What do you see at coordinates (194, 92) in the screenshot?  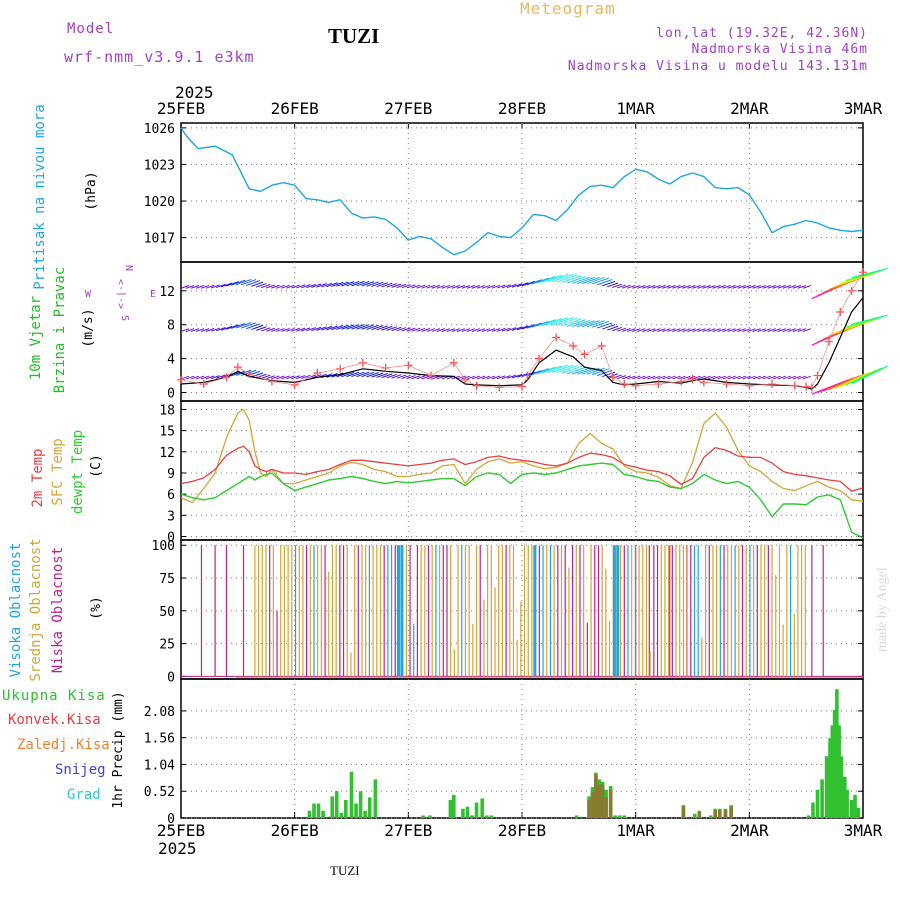 I see `year-top: 2025` at bounding box center [194, 92].